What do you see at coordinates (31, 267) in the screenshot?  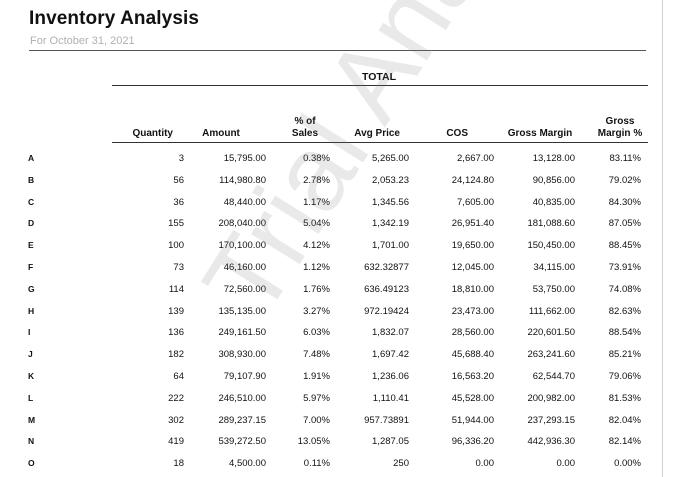 I see `row-label: F` at bounding box center [31, 267].